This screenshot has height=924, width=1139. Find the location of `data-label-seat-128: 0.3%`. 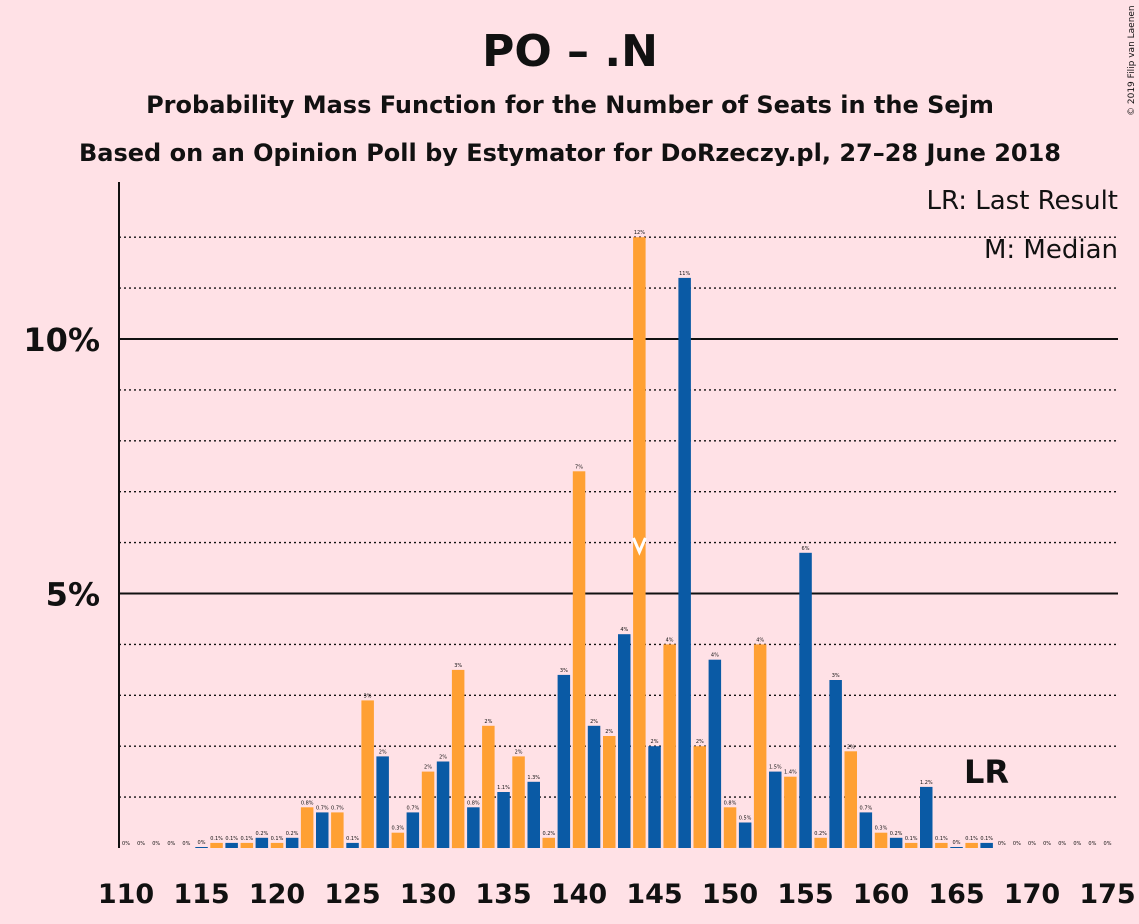

data-label-seat-128: 0.3% is located at coordinates (397, 829).